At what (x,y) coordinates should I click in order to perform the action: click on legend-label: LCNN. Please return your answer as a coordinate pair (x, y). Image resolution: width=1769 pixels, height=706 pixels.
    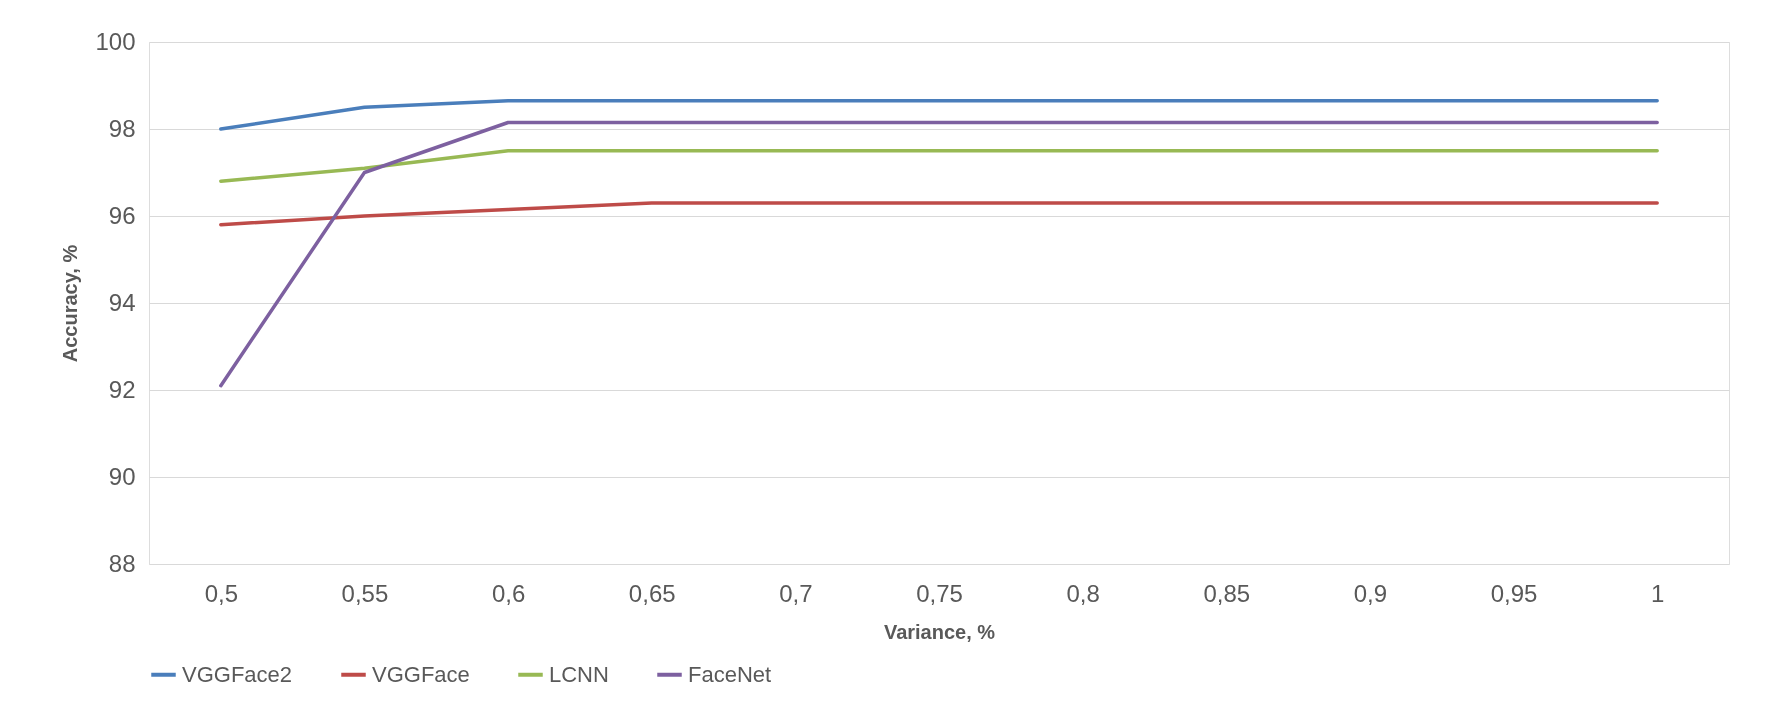
    Looking at the image, I should click on (579, 674).